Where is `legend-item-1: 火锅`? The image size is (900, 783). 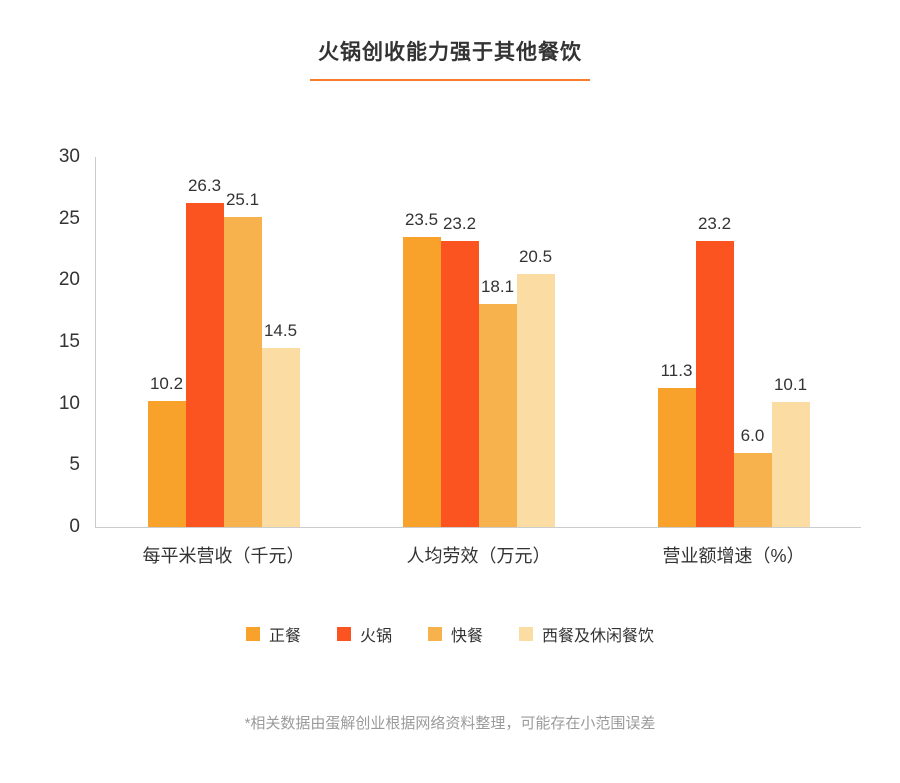
legend-item-1: 火锅 is located at coordinates (364, 634).